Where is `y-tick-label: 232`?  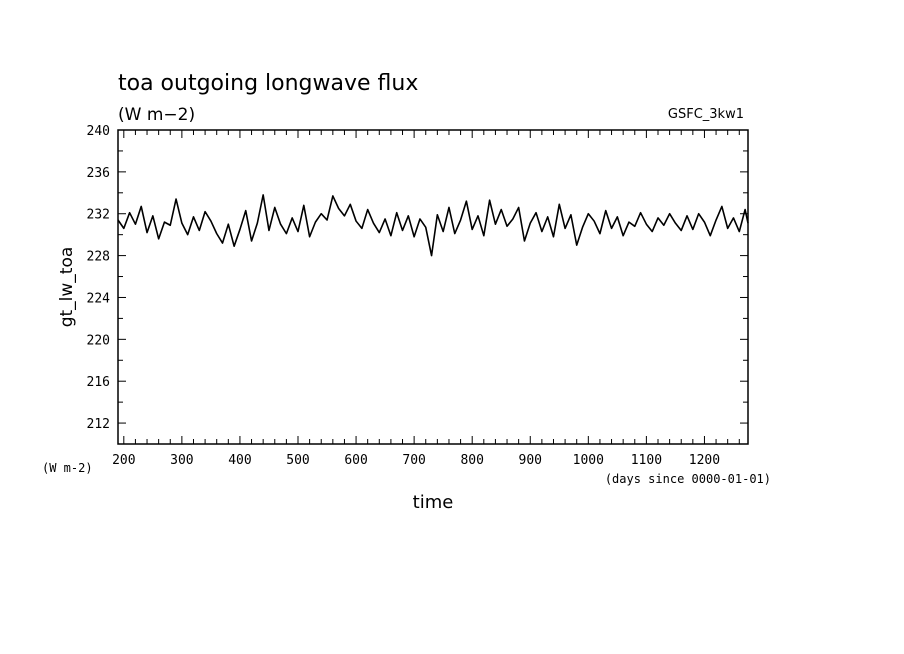
y-tick-label: 232 is located at coordinates (98, 215).